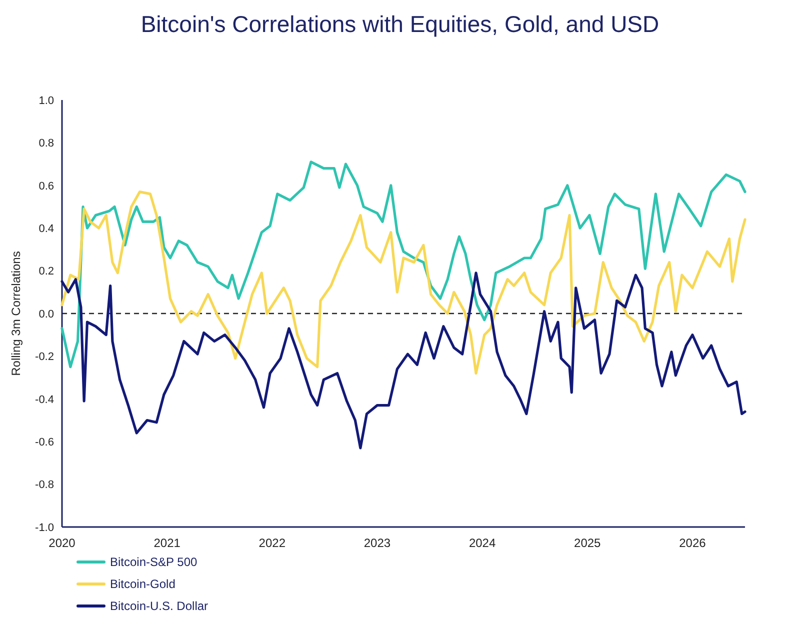 This screenshot has height=634, width=800. Describe the element at coordinates (588, 543) in the screenshot. I see `x-tick-label: 2025` at that location.